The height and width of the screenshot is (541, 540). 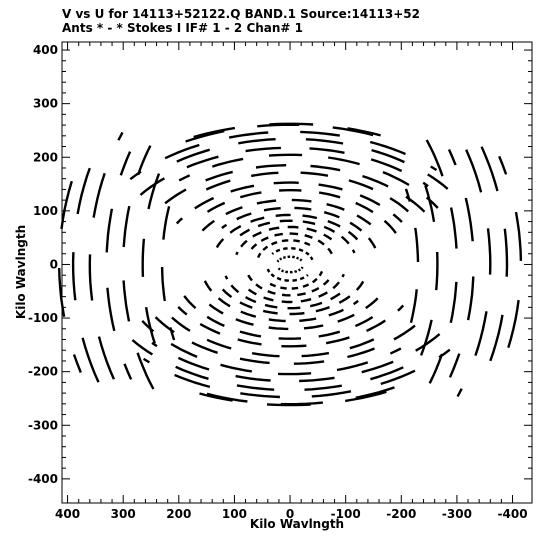 I want to click on chart-subtitle: Ants * - * Stokes I IF# 1 - 2 Chan# 1, so click(x=182, y=28).